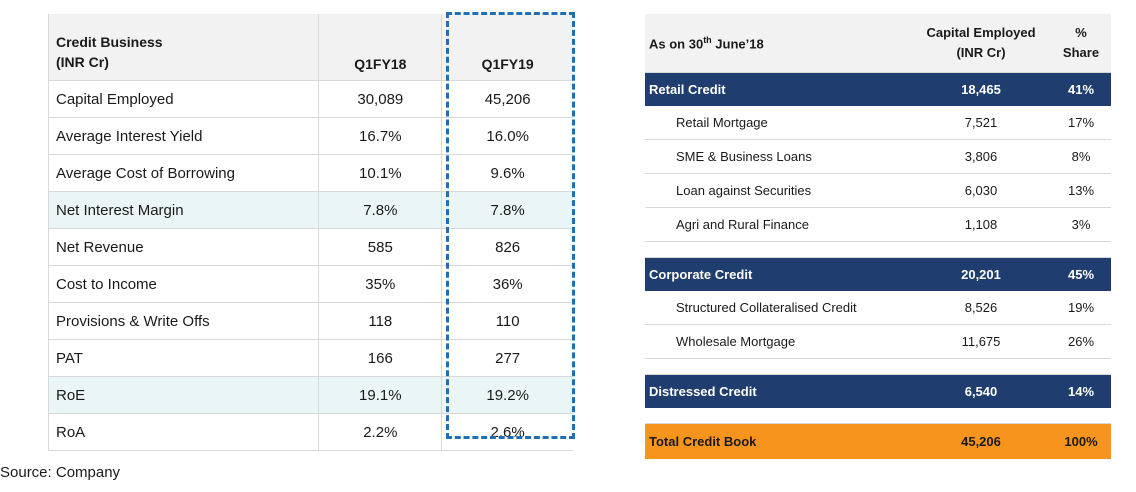 The height and width of the screenshot is (492, 1136). Describe the element at coordinates (981, 391) in the screenshot. I see `segment-capital: 6,540` at that location.